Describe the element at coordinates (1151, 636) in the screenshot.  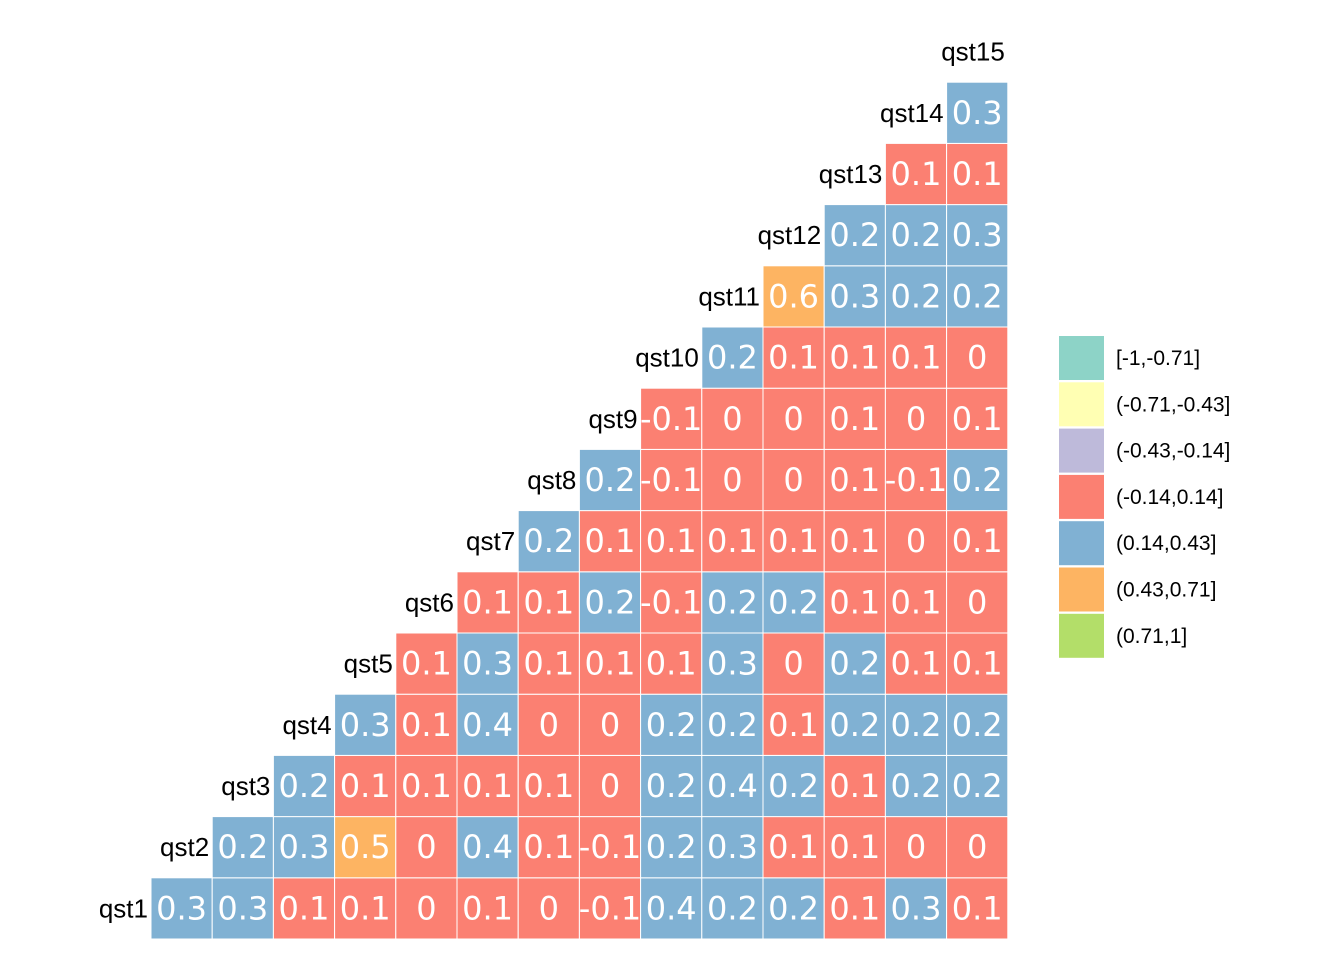
I see `legend-label: (0.71,1]` at that location.